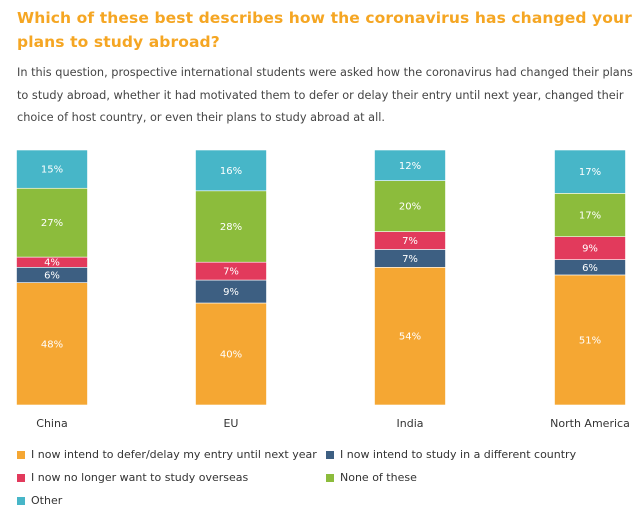 This screenshot has width=644, height=527. What do you see at coordinates (231, 272) in the screenshot?
I see `data-label-eu-2: 7%` at bounding box center [231, 272].